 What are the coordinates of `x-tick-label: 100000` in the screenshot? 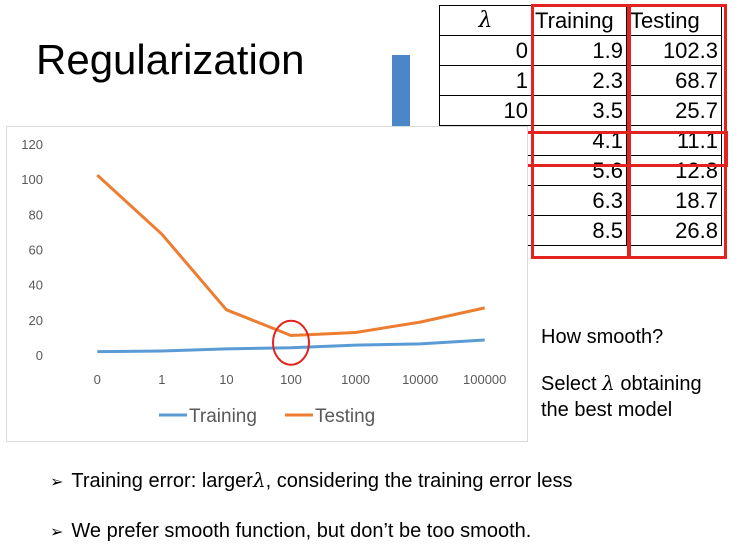 It's located at (484, 379).